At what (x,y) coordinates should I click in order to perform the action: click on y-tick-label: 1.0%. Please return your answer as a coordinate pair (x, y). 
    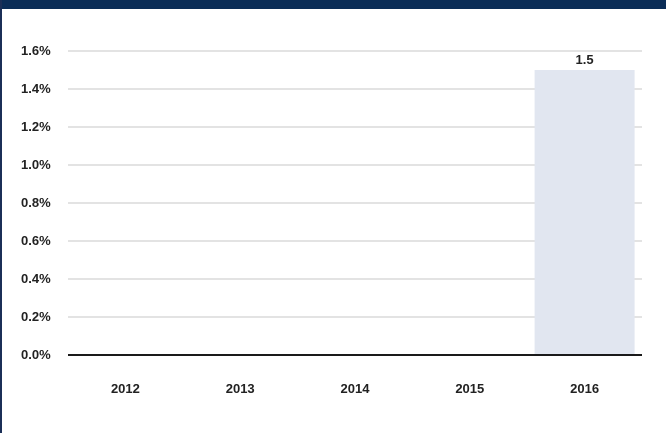
    Looking at the image, I should click on (36, 164).